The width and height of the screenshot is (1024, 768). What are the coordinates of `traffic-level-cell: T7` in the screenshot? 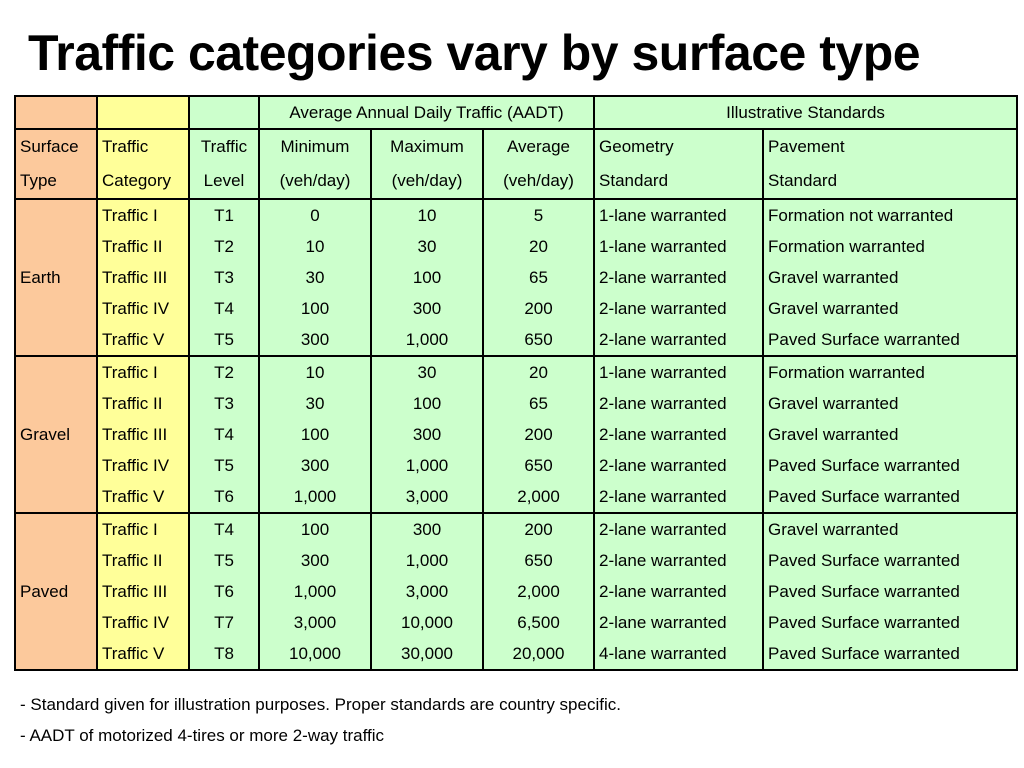 It's located at (224, 622).